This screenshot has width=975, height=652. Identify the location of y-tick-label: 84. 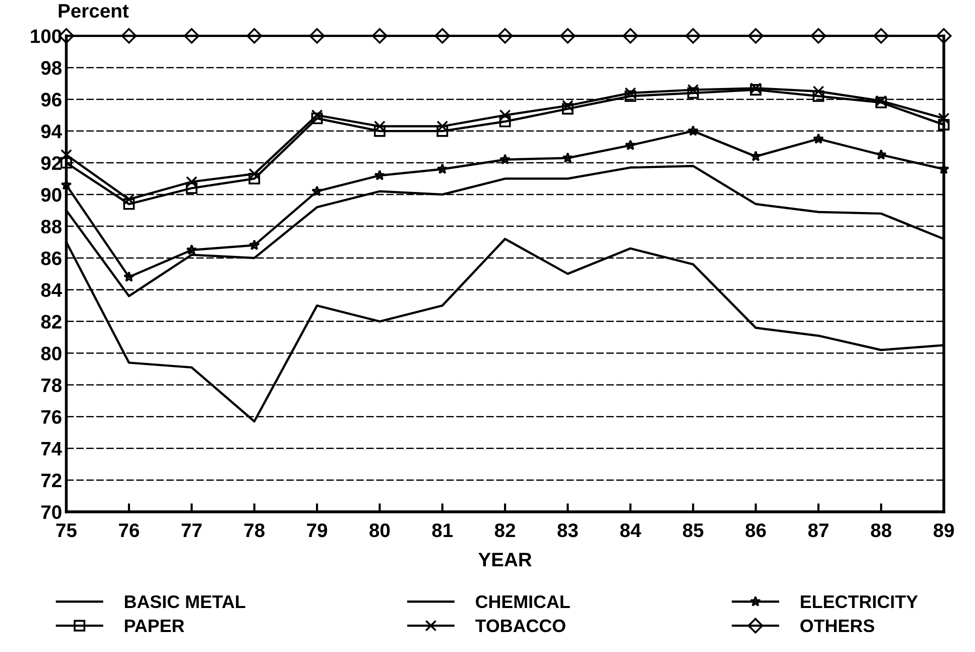
(51, 290).